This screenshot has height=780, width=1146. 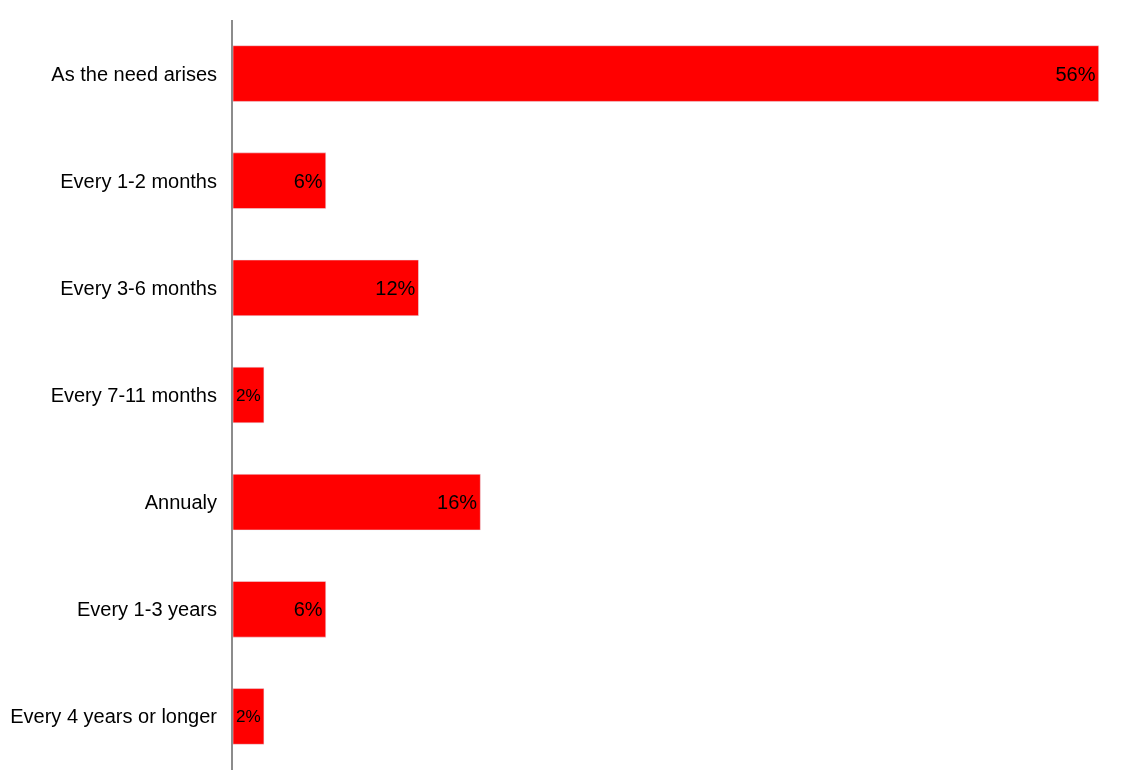 I want to click on y-tick-label: Every 1-3 years, so click(x=146, y=609).